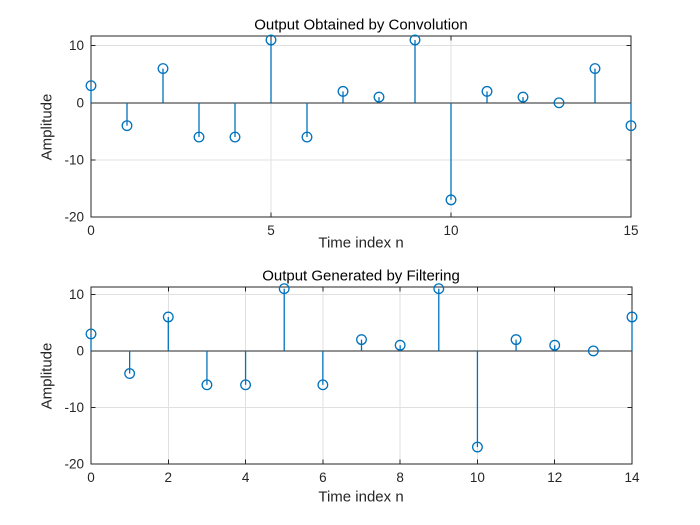  What do you see at coordinates (323, 477) in the screenshot?
I see `x-tick-label: 6` at bounding box center [323, 477].